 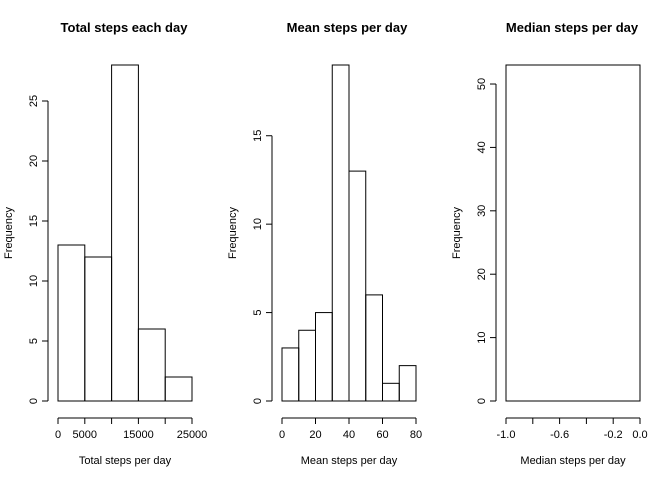 What do you see at coordinates (482, 401) in the screenshot?
I see `chart-3-y-tick-label-1: 0` at bounding box center [482, 401].